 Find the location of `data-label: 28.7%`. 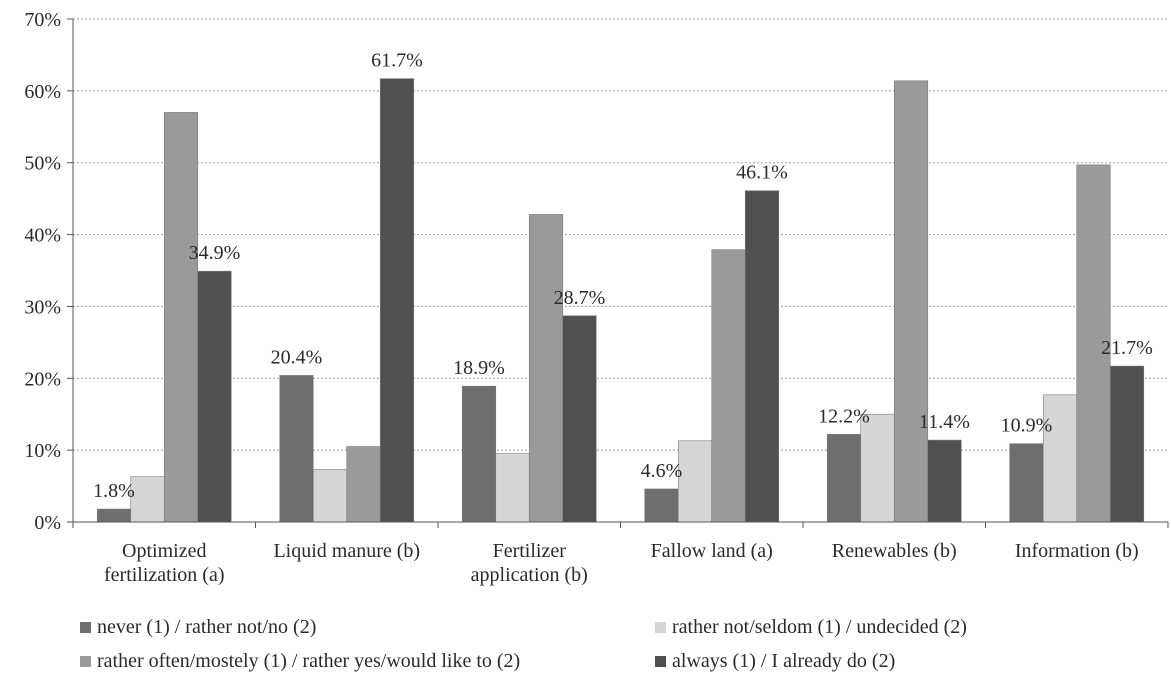

data-label: 28.7% is located at coordinates (580, 298).